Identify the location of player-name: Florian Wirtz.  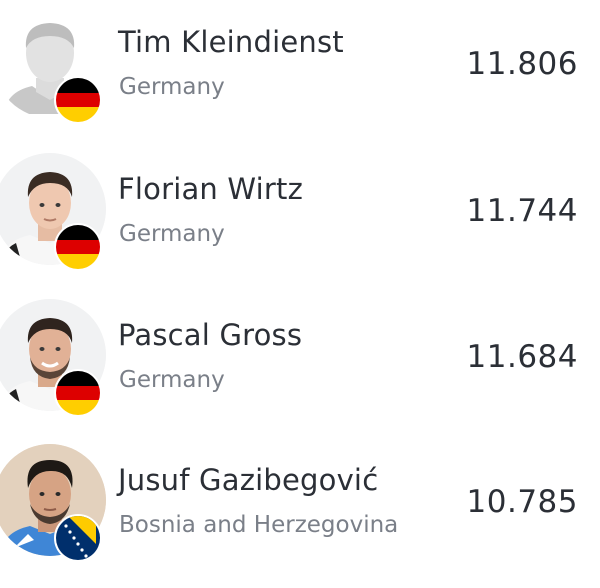
(211, 189).